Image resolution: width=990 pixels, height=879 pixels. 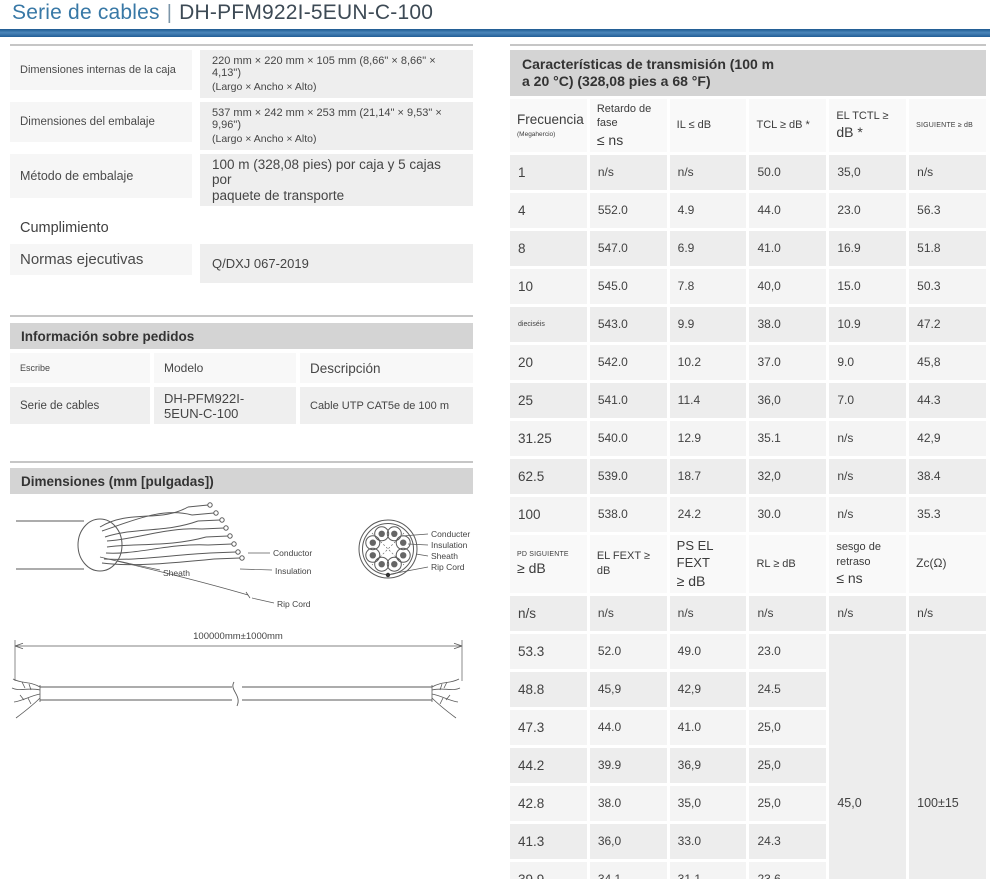 What do you see at coordinates (548, 400) in the screenshot?
I see `table-cell: 25` at bounding box center [548, 400].